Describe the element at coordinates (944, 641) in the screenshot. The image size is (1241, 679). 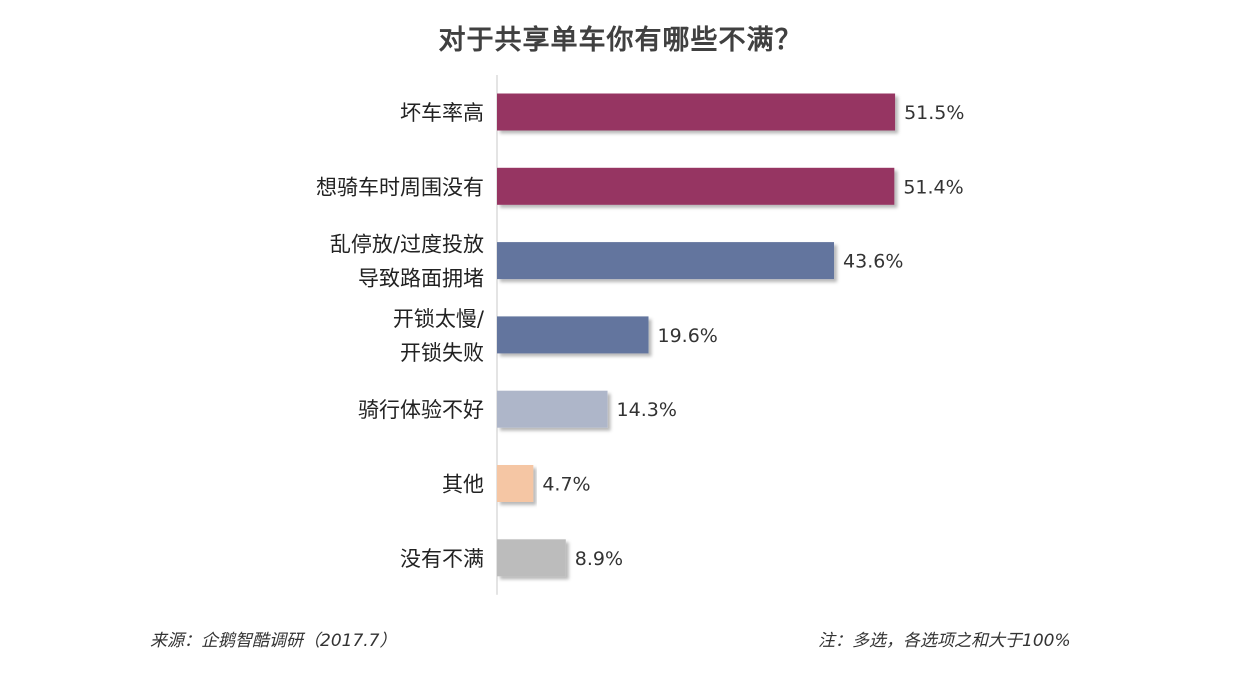
I see `multi-select-note: 注：多选，各选项之和大于100%` at that location.